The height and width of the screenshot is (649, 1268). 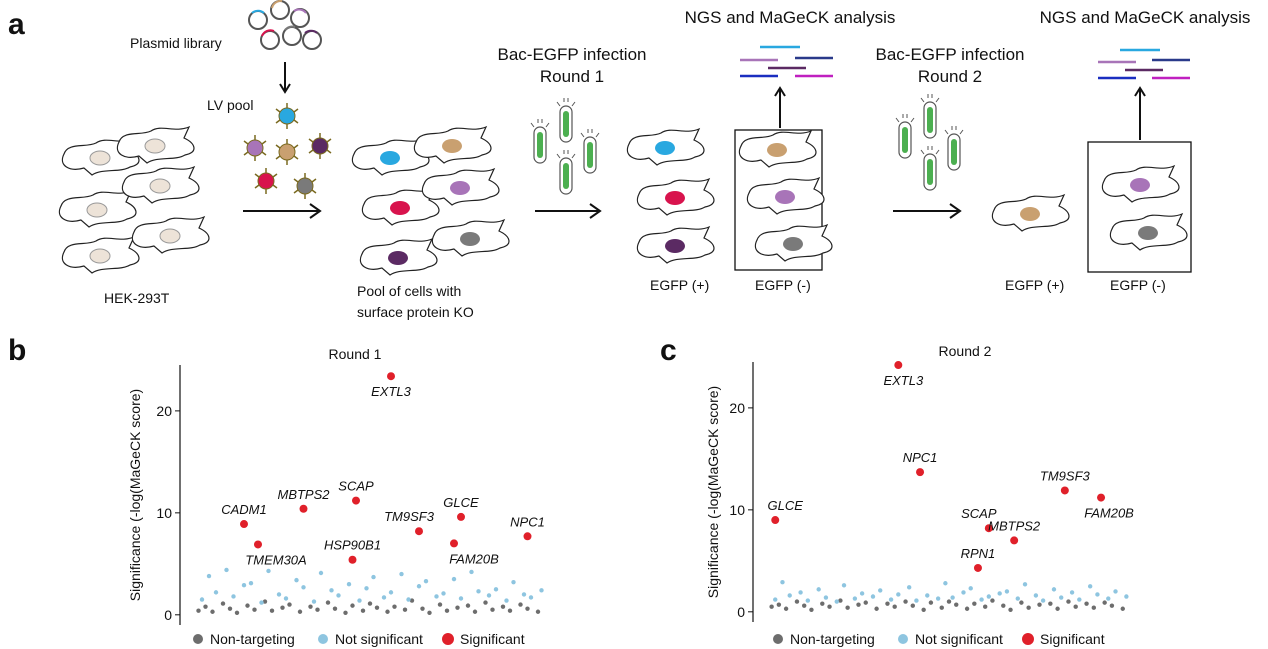 What do you see at coordinates (1145, 17) in the screenshot?
I see `label: NGS and MaGeCK analysis` at bounding box center [1145, 17].